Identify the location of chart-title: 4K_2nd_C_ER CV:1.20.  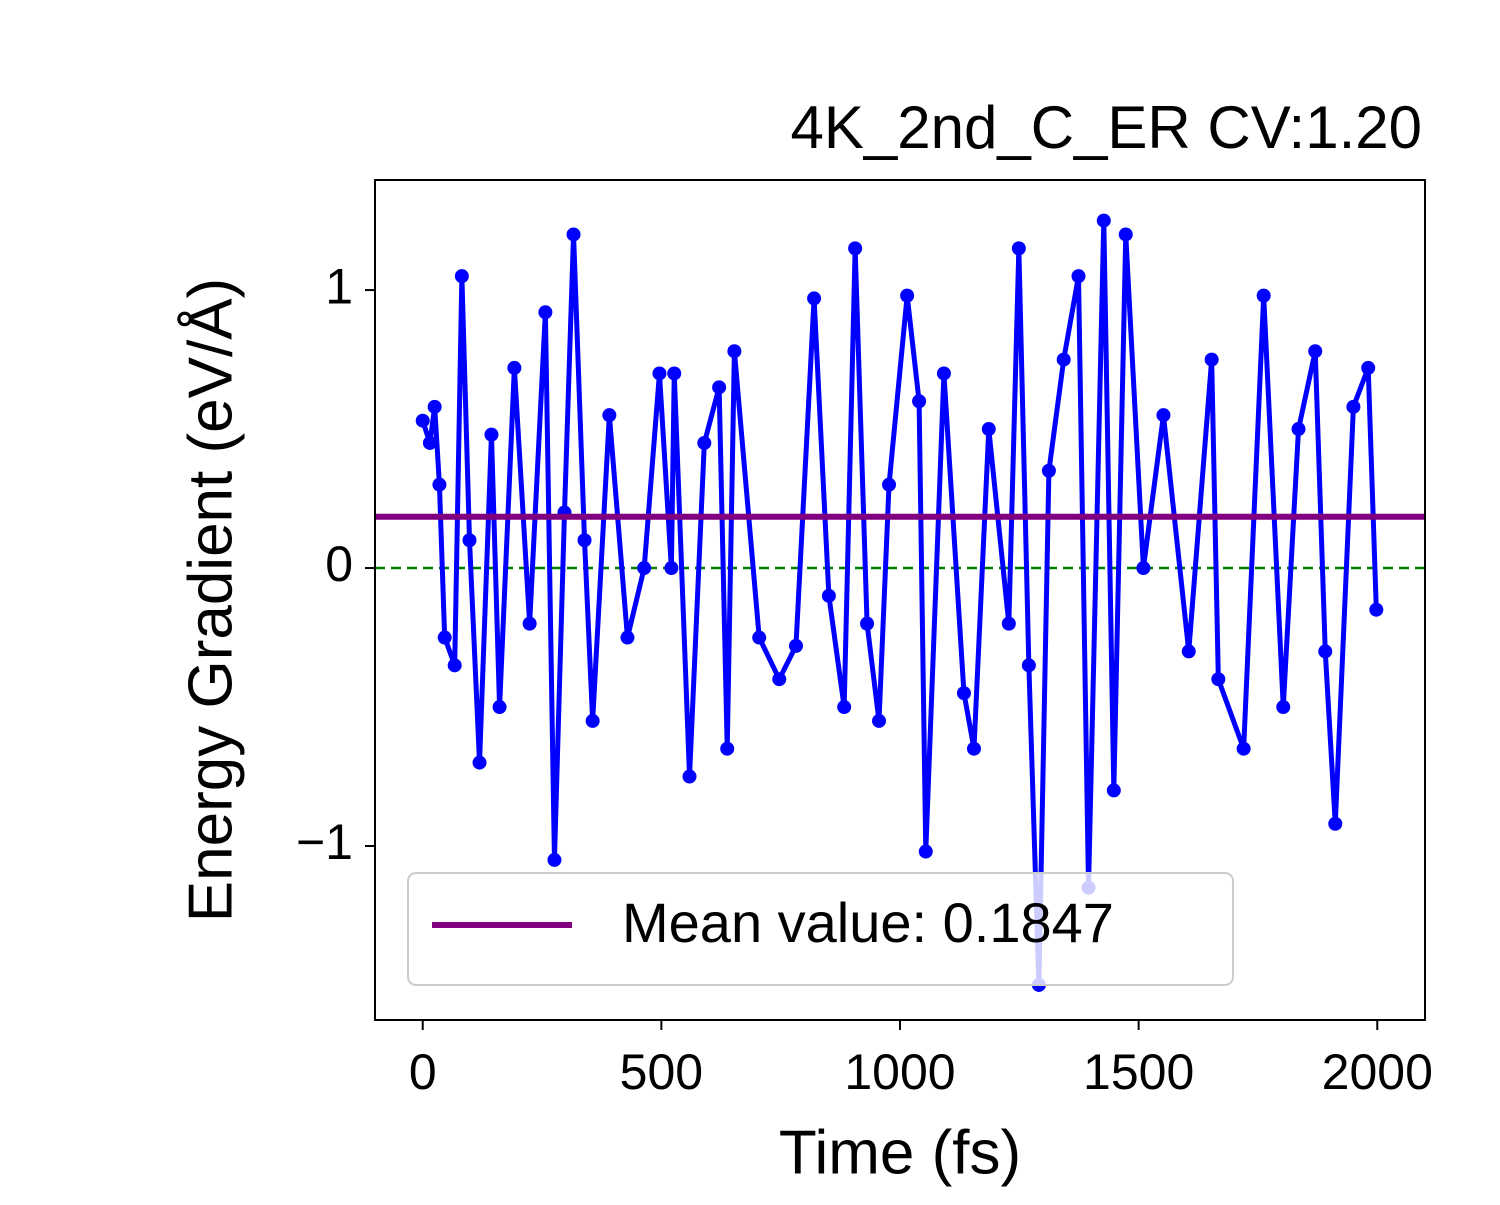
(1106, 127).